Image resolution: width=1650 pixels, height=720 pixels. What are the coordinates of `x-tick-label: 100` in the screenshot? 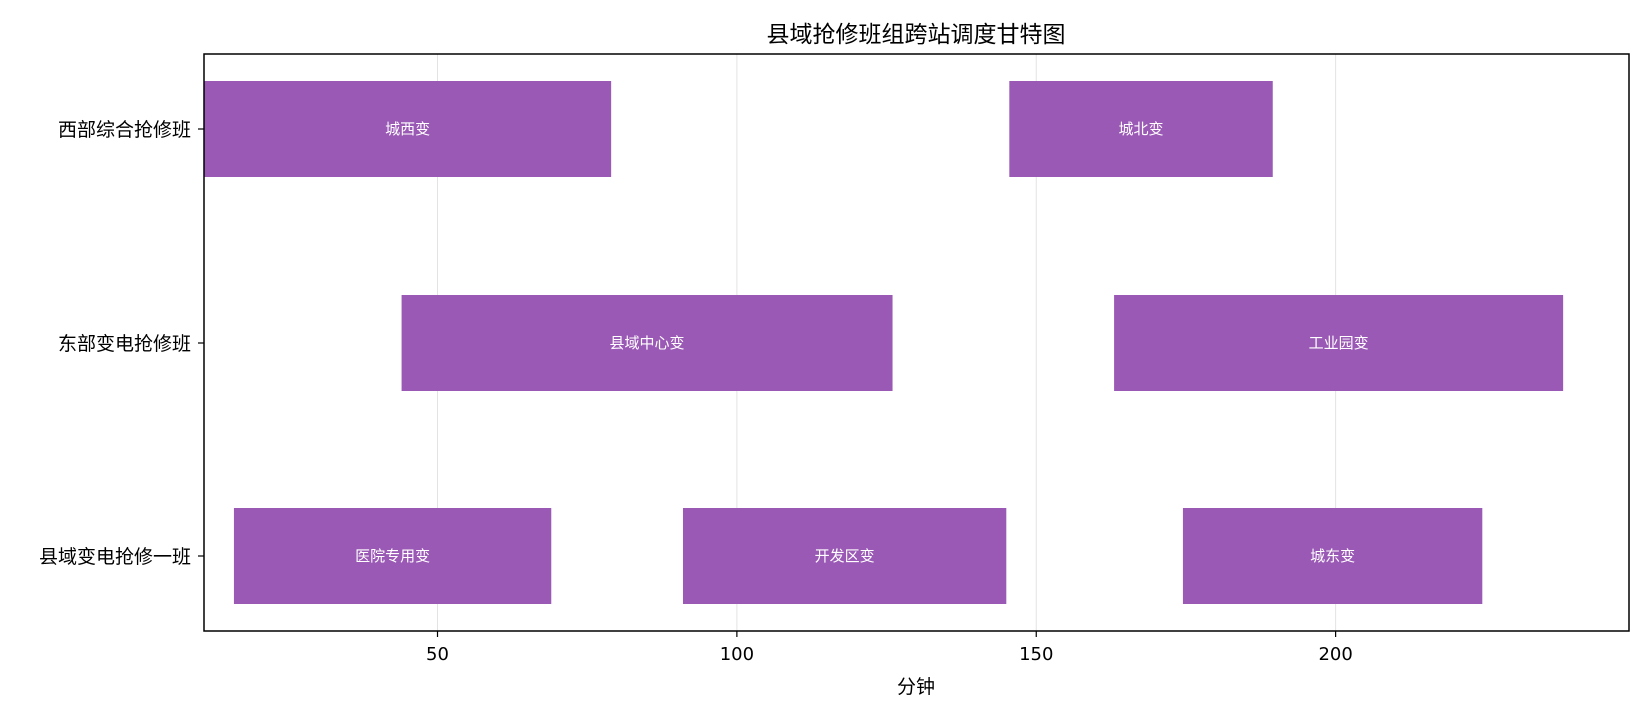 It's located at (737, 654).